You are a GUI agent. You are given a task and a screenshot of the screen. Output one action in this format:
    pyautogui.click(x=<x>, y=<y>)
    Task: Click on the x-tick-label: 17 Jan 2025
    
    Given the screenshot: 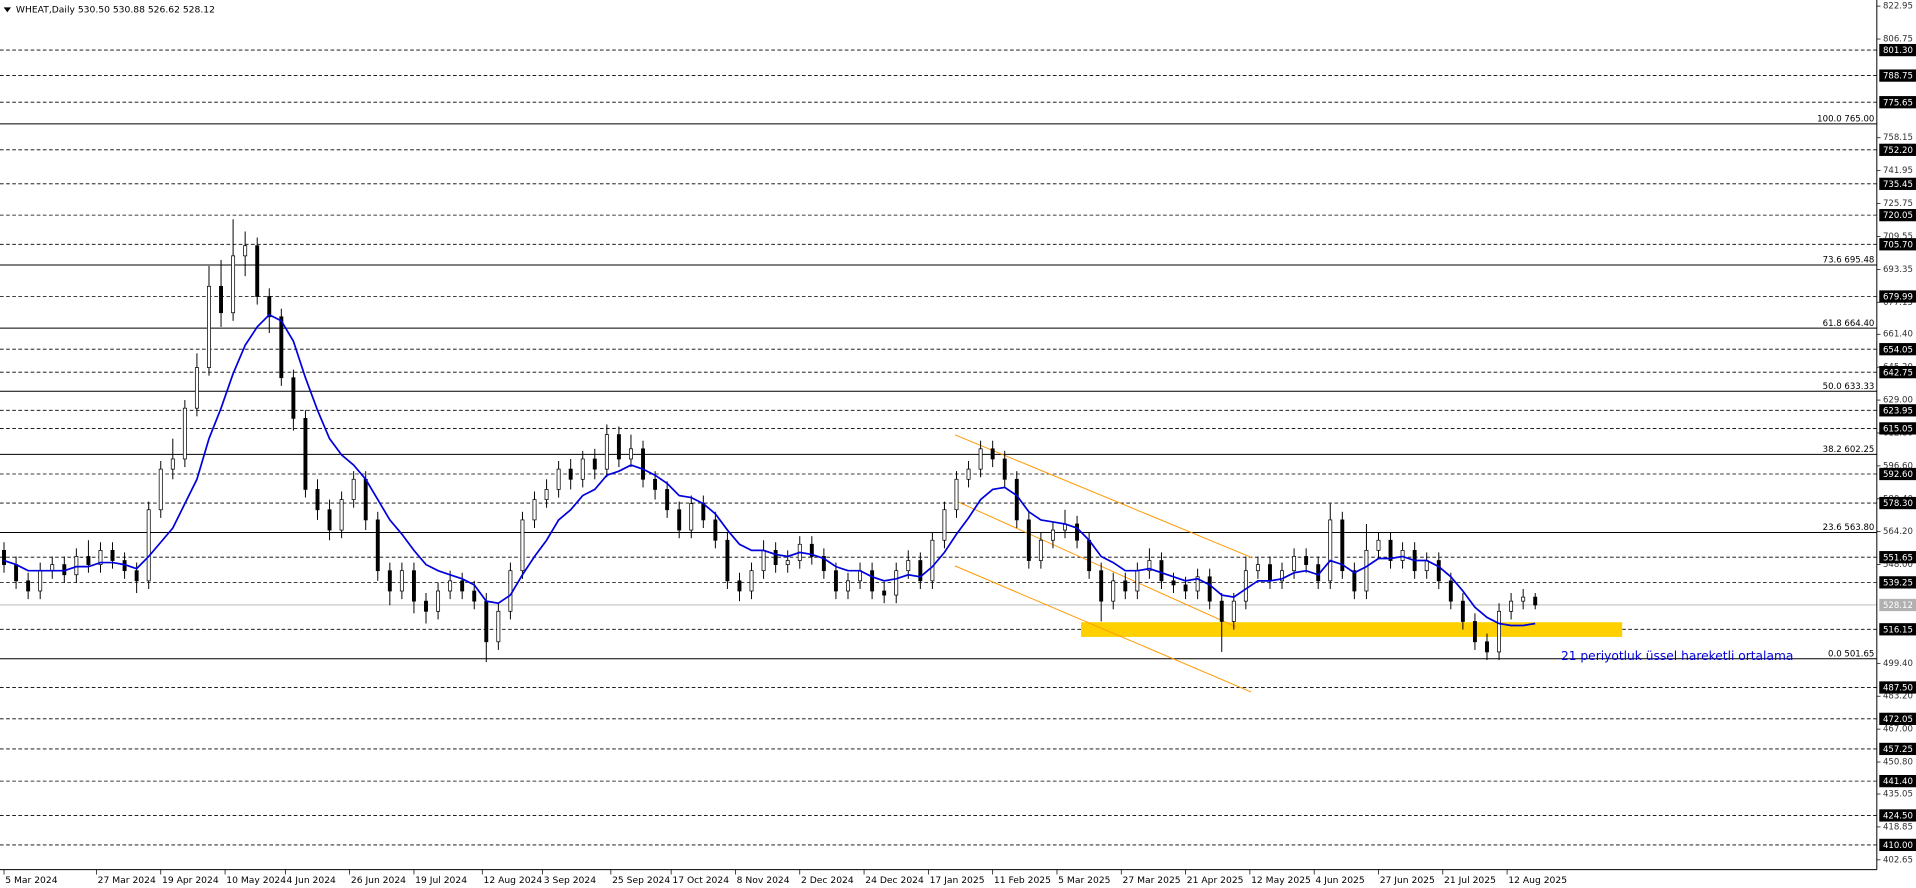 What is the action you would take?
    pyautogui.click(x=957, y=880)
    